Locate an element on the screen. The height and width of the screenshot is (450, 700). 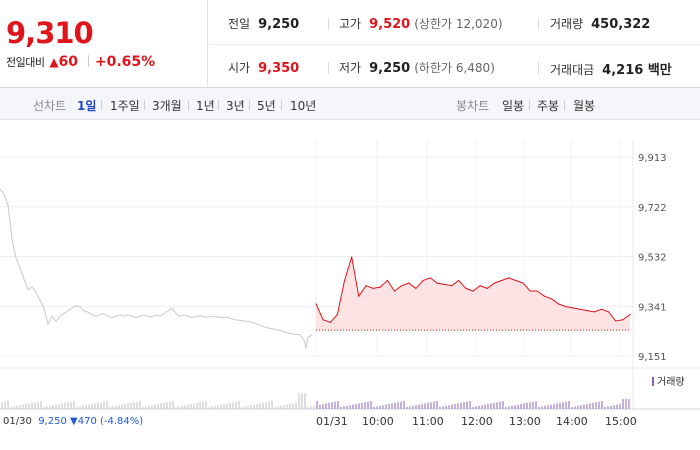
price-box: 9,310 전일대비 ▲60 +0.65% is located at coordinates (104, 44).